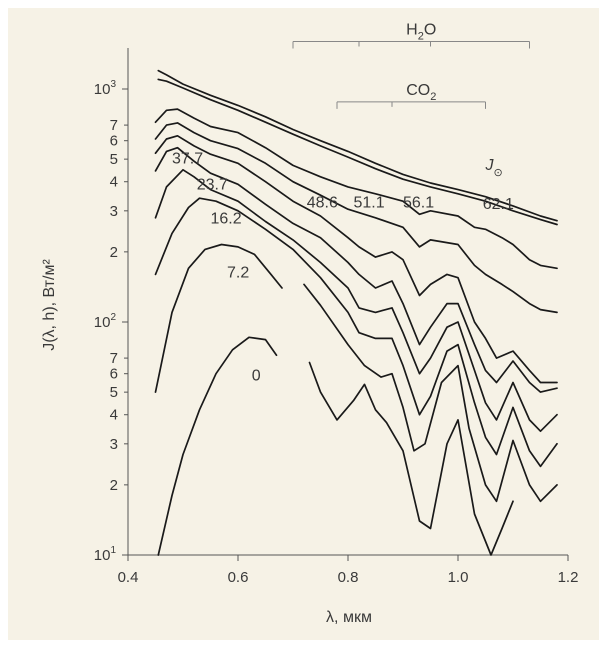 The height and width of the screenshot is (648, 607). What do you see at coordinates (238, 273) in the screenshot?
I see `curve-label: 7.2` at bounding box center [238, 273].